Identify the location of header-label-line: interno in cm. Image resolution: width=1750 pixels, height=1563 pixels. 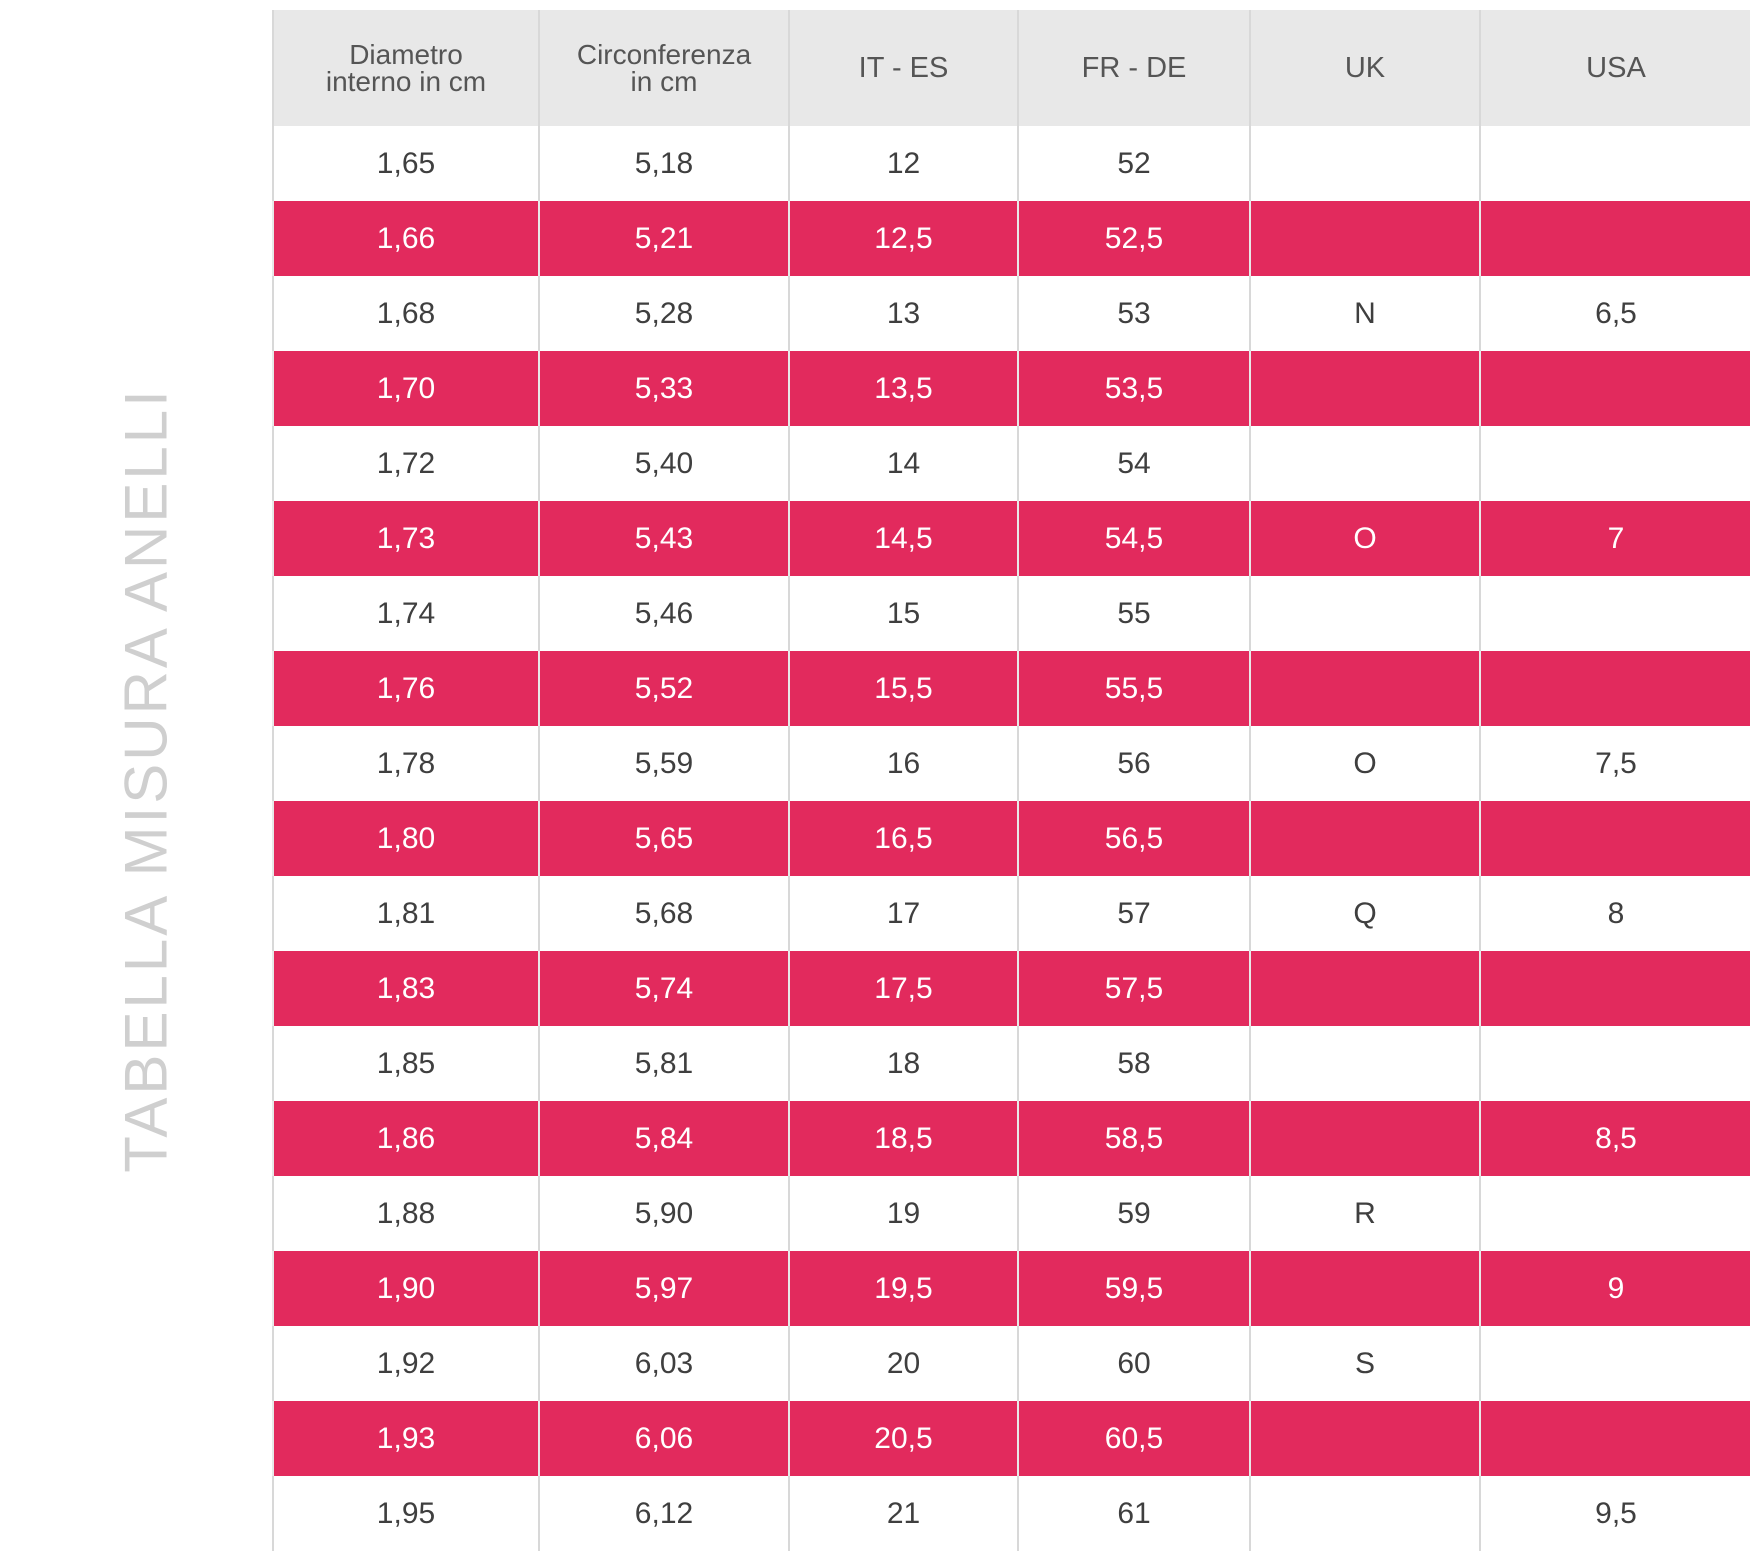
(406, 81).